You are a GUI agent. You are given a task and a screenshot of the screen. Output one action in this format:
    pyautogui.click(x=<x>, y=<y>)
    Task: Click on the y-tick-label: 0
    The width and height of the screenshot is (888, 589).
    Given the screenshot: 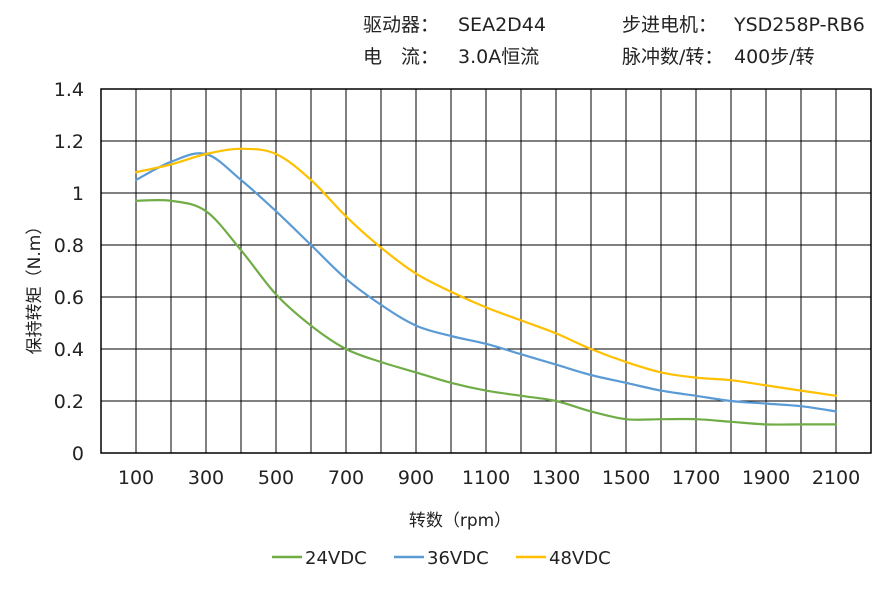 What is the action you would take?
    pyautogui.click(x=78, y=454)
    